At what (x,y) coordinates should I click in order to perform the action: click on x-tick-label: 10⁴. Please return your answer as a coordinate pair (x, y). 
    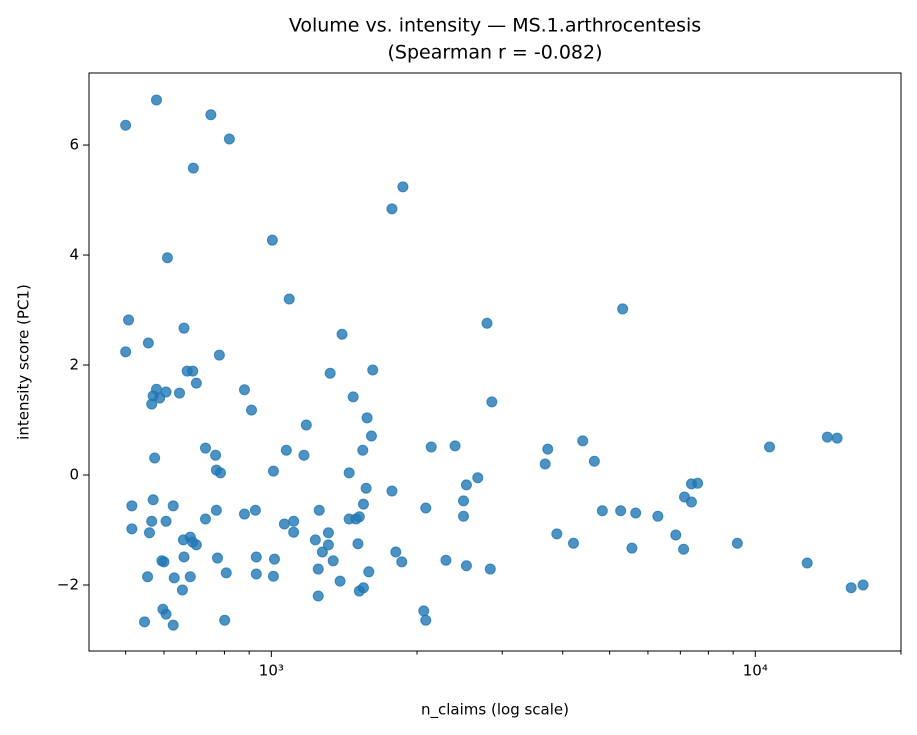
    Looking at the image, I should click on (755, 671).